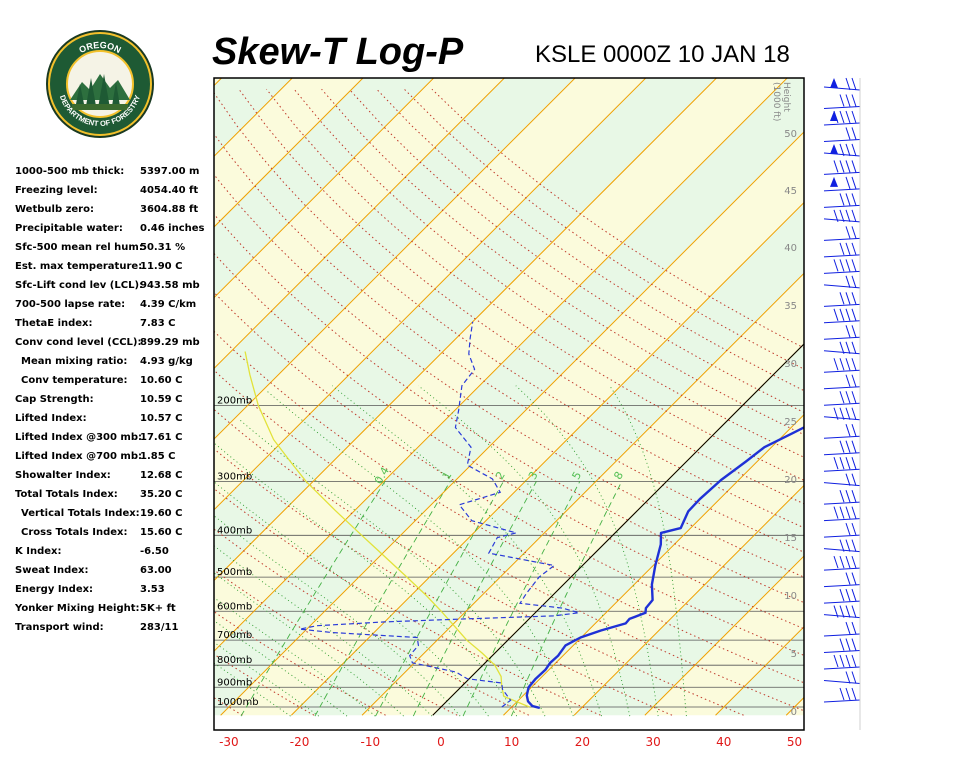 The height and width of the screenshot is (768, 960). Describe the element at coordinates (161, 513) in the screenshot. I see `index-value: 19.60 C` at that location.